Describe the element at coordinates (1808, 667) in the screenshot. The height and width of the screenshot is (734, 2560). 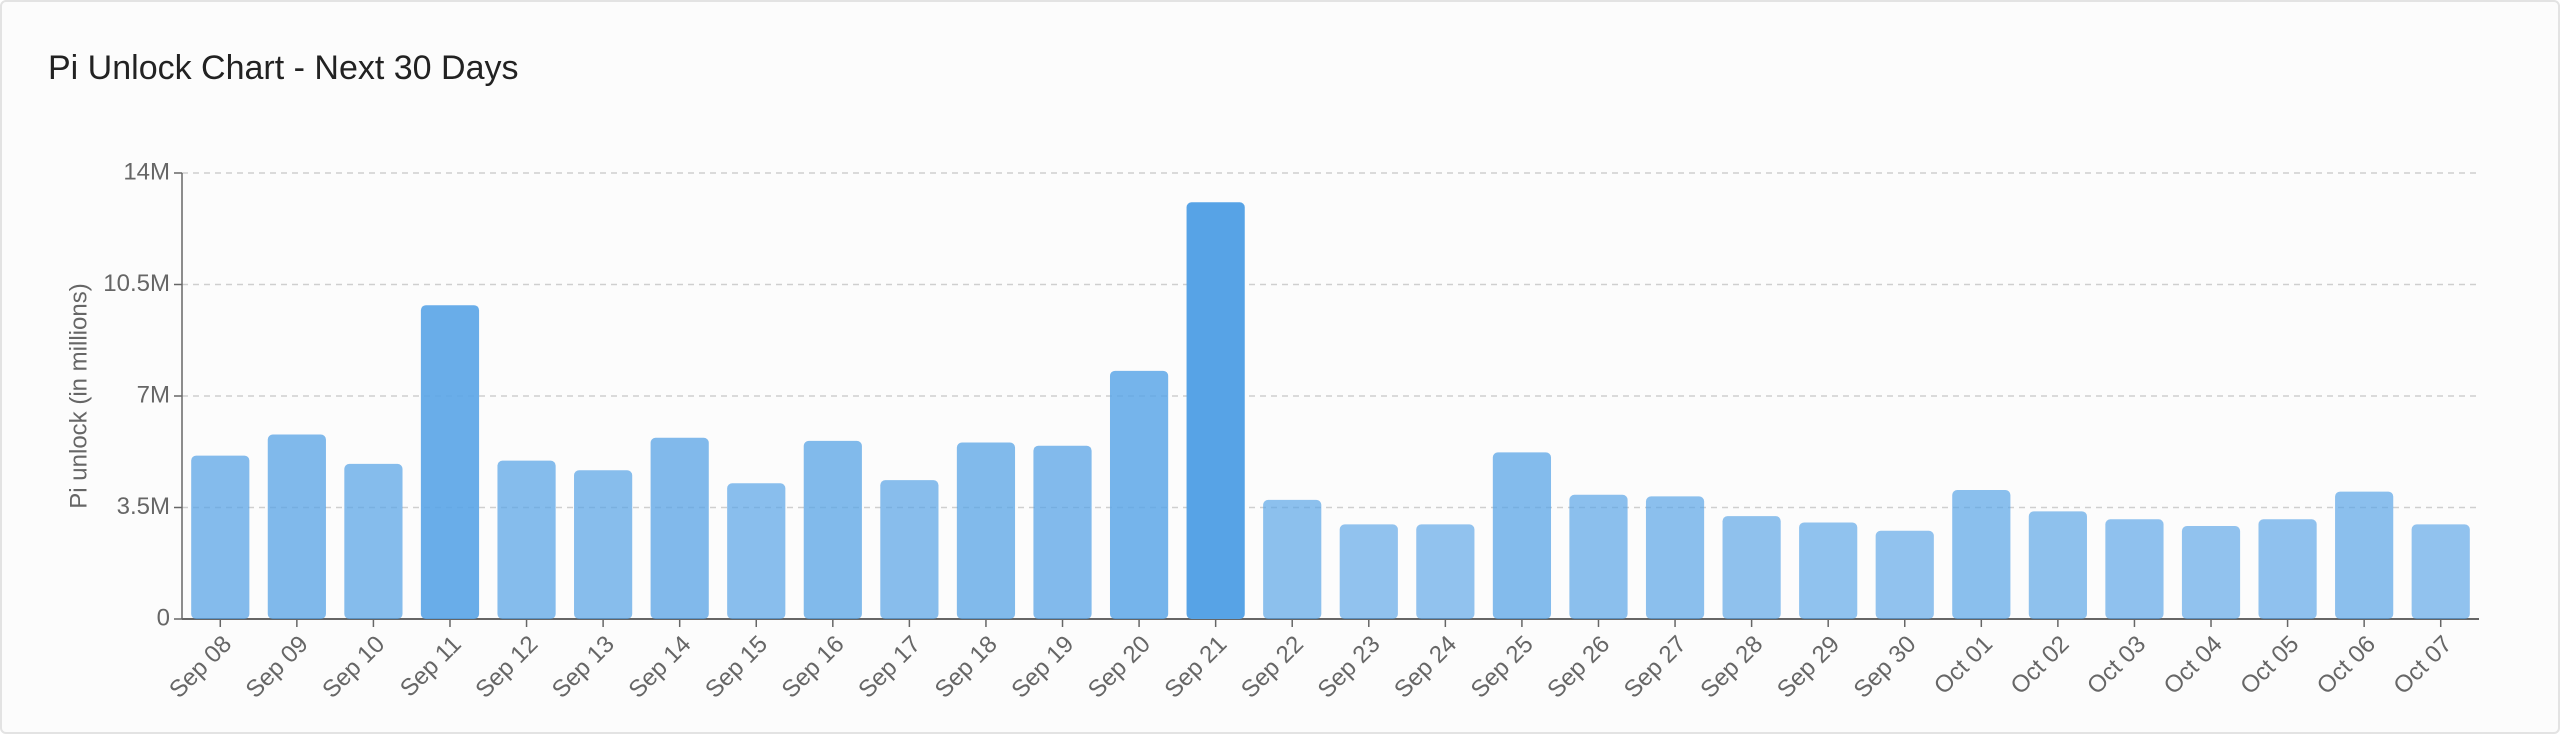
I see `x-tick-label: Sep 29` at that location.